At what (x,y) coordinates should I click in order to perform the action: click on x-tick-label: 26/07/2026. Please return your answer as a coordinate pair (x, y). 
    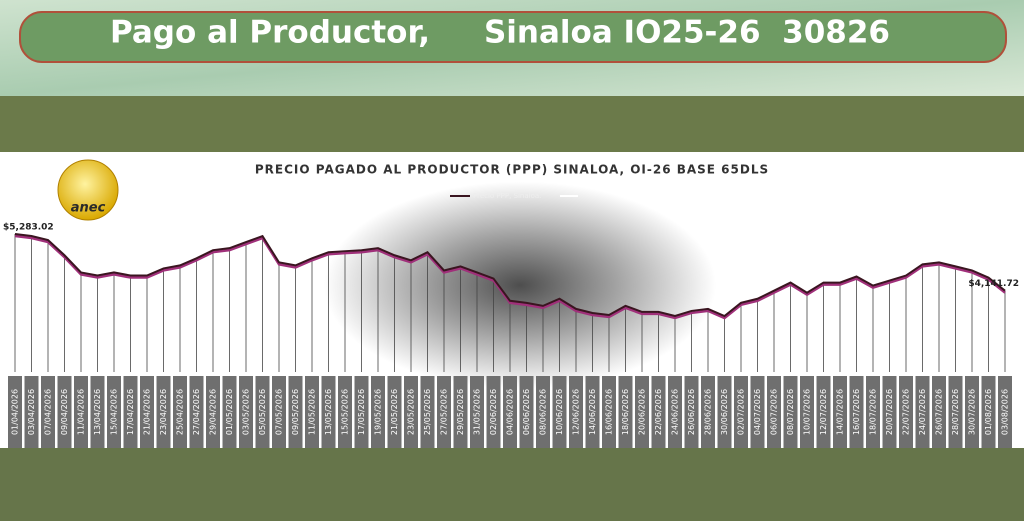
    Looking at the image, I should click on (939, 412).